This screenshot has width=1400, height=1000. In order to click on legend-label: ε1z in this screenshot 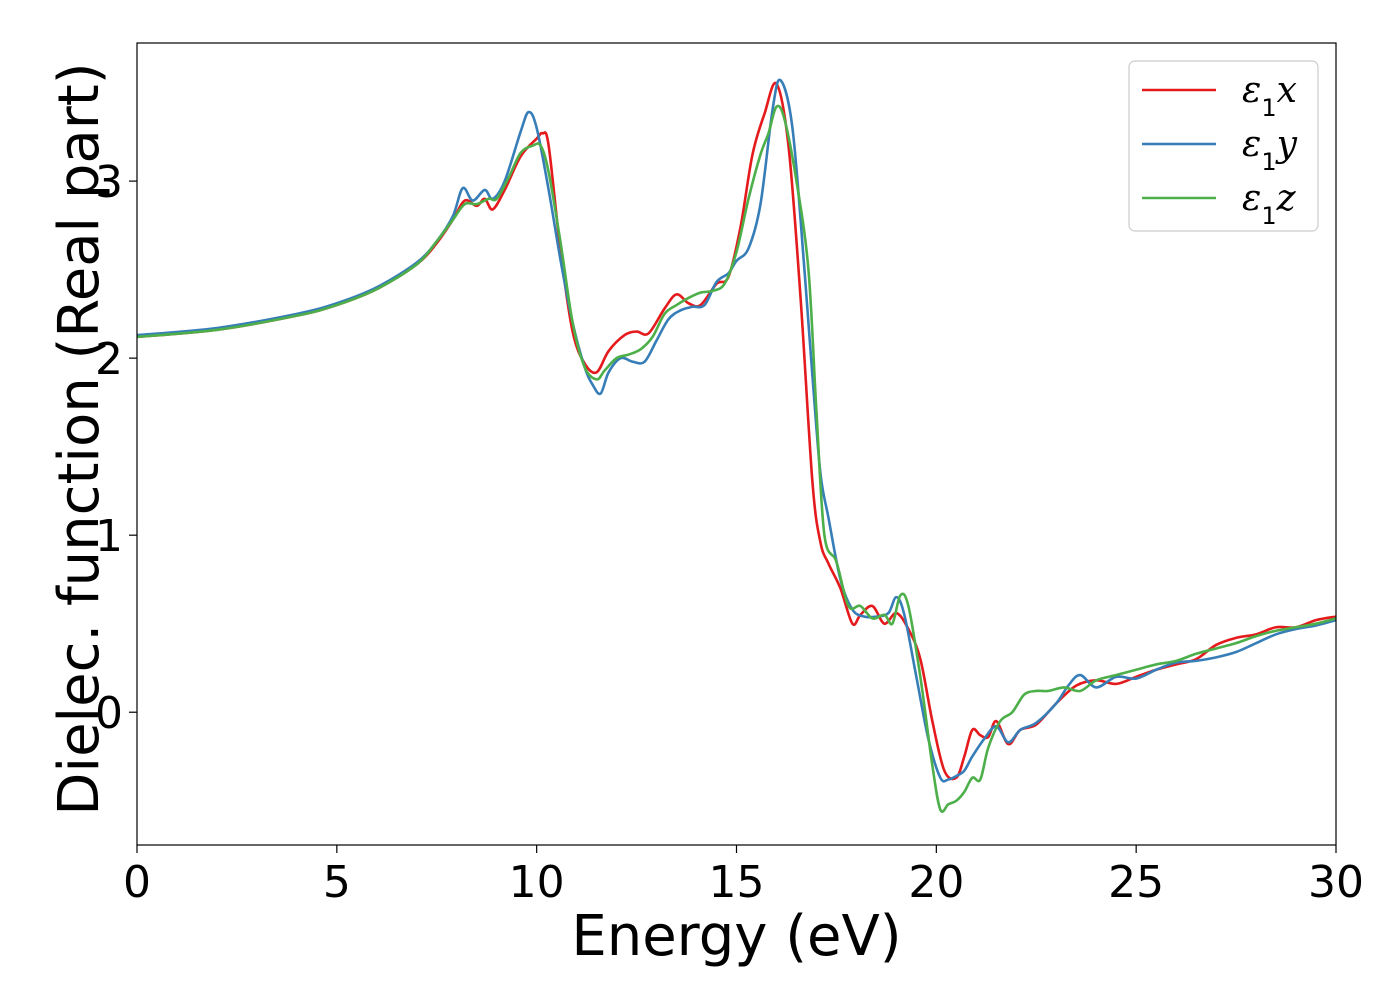, I will do `click(1269, 204)`.